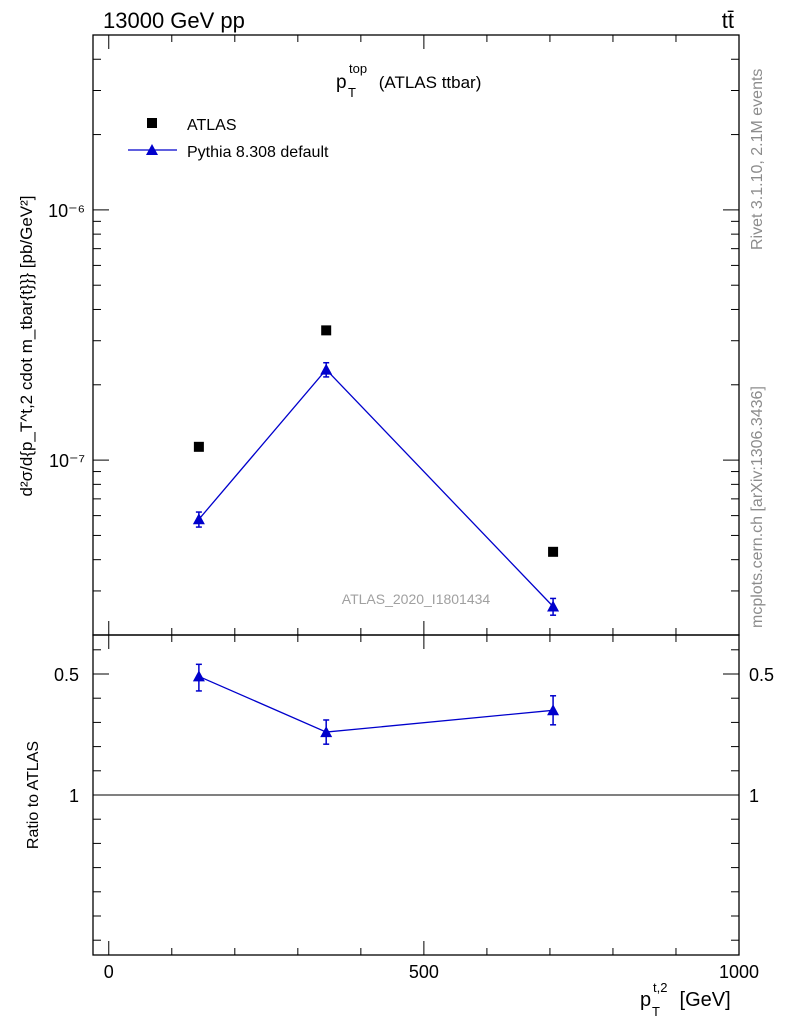 The image size is (786, 1024). What do you see at coordinates (702, 1000) in the screenshot?
I see `xlabel-rest: [GeV]` at bounding box center [702, 1000].